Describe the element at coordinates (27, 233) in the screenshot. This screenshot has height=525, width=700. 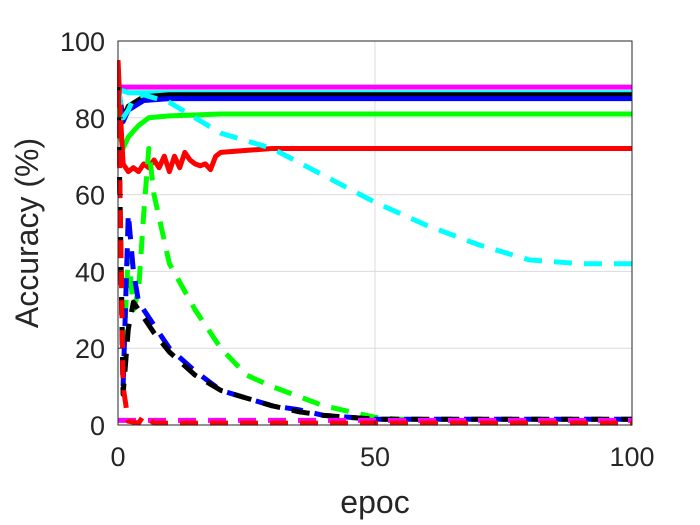
I see `y-axis-label: Accuracy (%)` at that location.